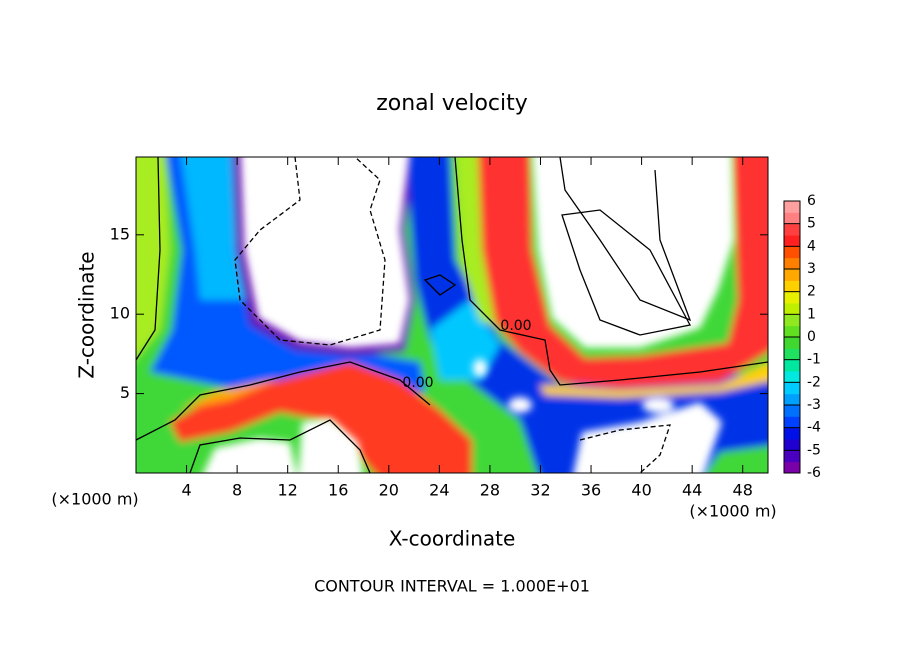 The image size is (904, 654). I want to click on x-tick-label: 32, so click(540, 490).